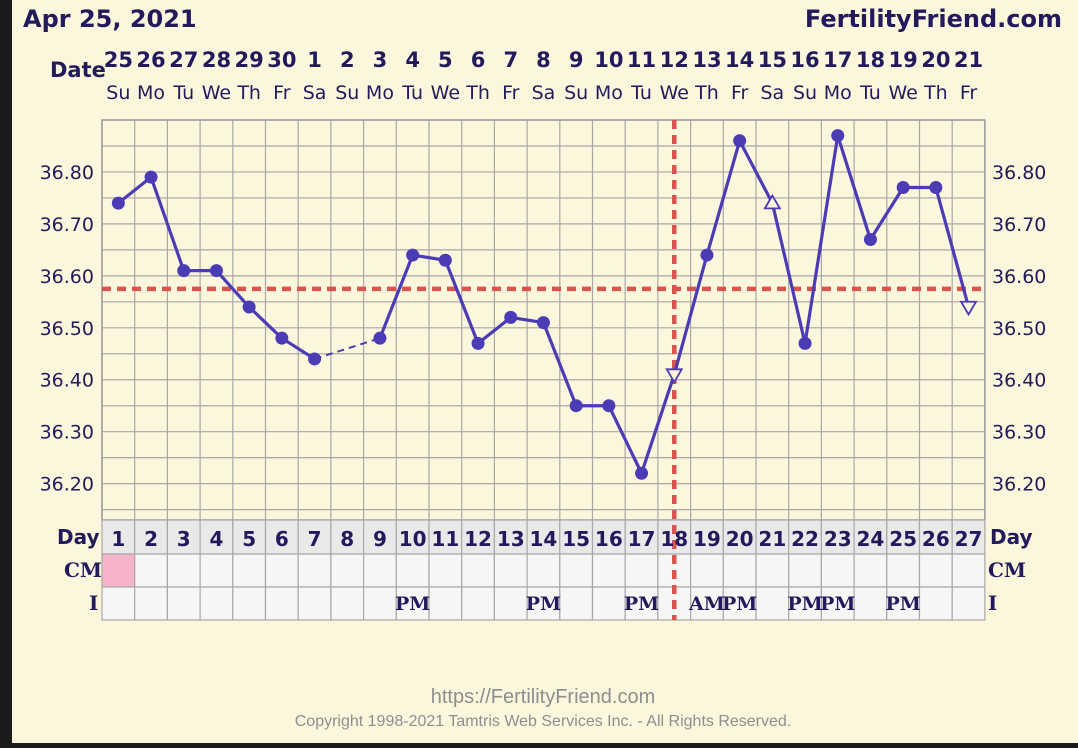  Describe the element at coordinates (1019, 277) in the screenshot. I see `y-tick-label-right: 36.60` at that location.